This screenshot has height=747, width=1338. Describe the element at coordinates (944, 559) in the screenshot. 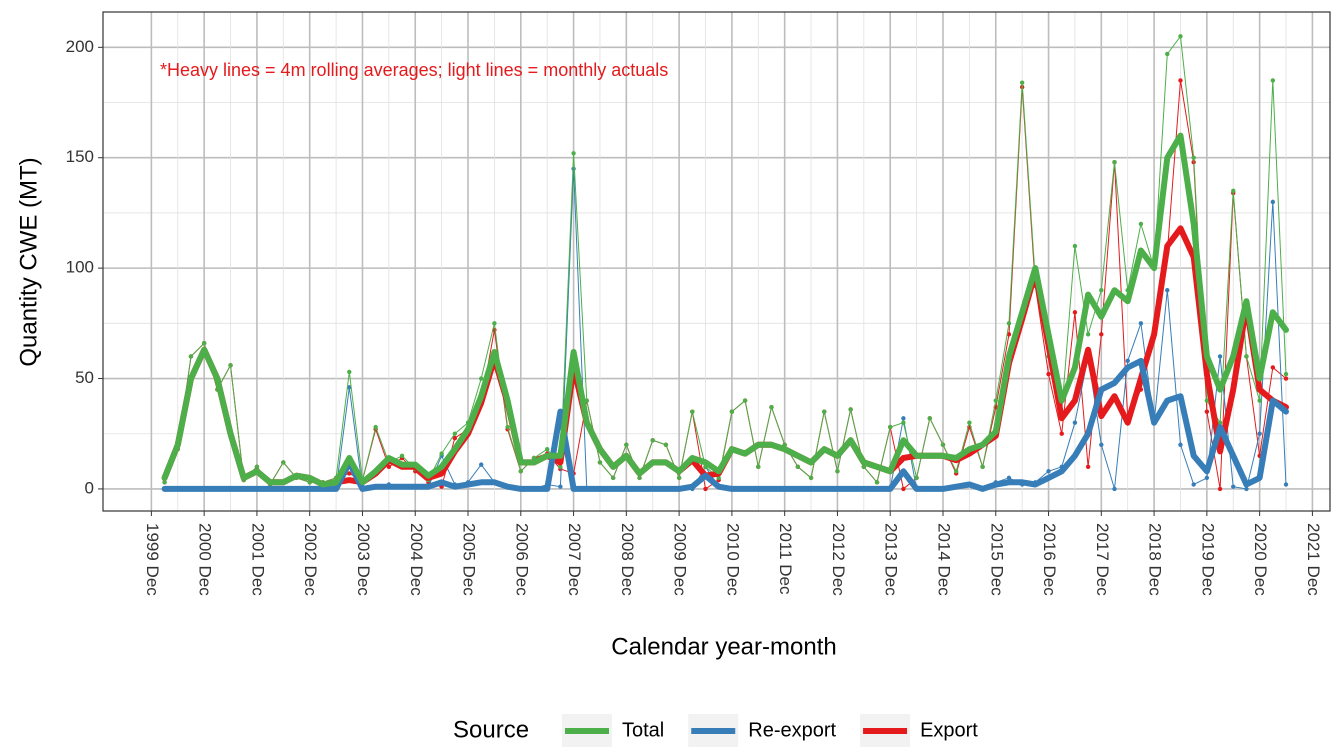

I see `x-tick-label: 2014 Dec` at that location.